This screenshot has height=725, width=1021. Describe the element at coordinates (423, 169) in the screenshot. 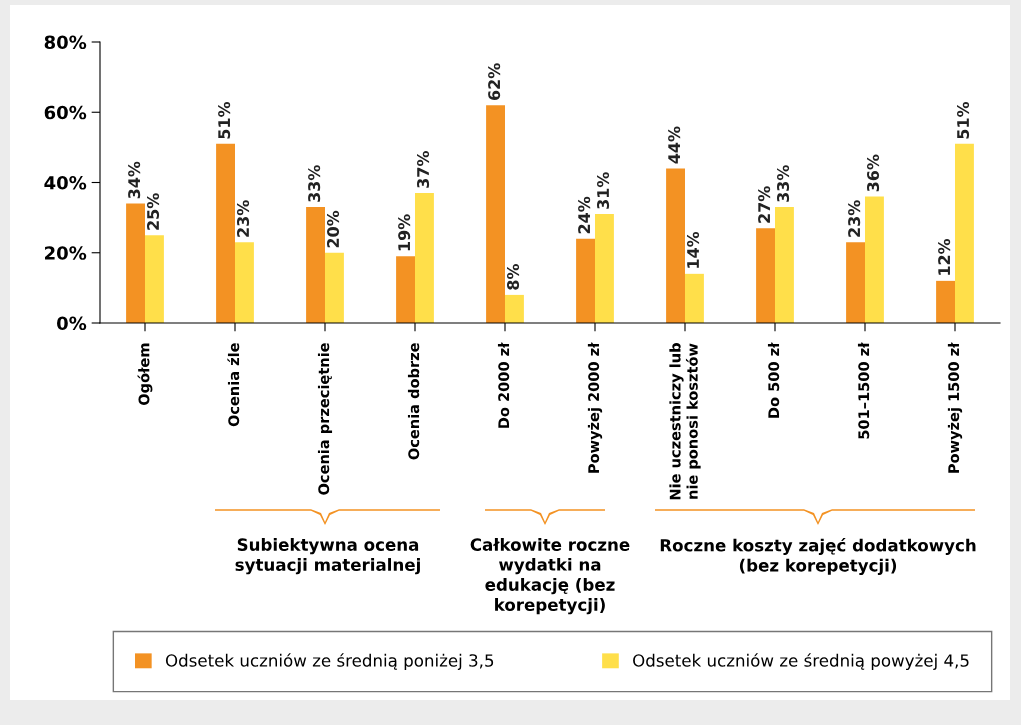

I see `data-label: 37%` at that location.